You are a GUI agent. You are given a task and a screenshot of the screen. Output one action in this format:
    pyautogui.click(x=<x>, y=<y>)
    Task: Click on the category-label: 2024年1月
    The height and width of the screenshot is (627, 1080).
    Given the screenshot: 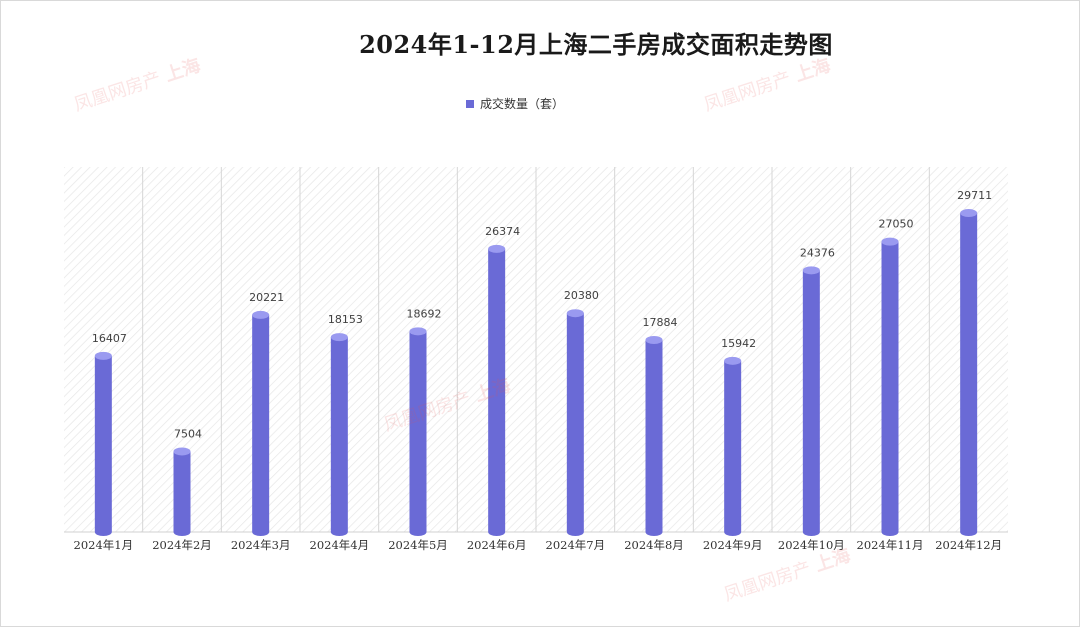 What is the action you would take?
    pyautogui.click(x=104, y=545)
    